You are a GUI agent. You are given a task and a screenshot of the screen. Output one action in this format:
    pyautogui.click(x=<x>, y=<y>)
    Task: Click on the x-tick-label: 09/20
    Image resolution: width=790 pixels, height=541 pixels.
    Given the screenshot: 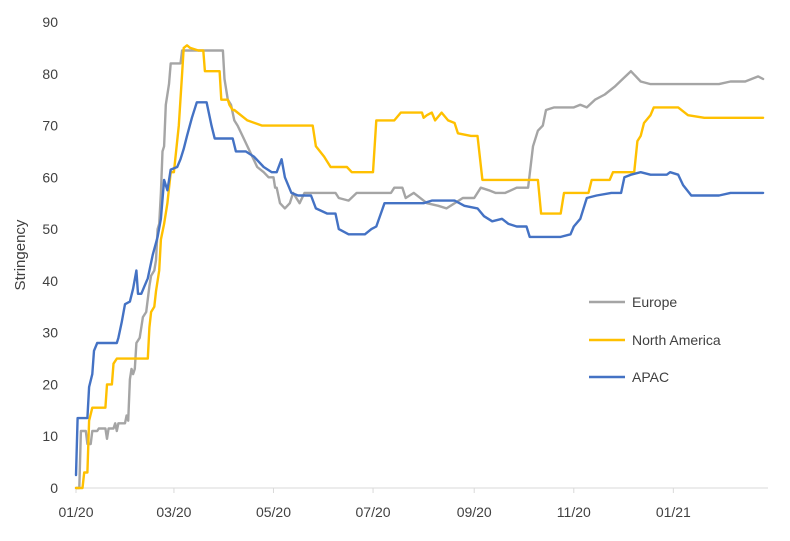 What is the action you would take?
    pyautogui.click(x=474, y=512)
    